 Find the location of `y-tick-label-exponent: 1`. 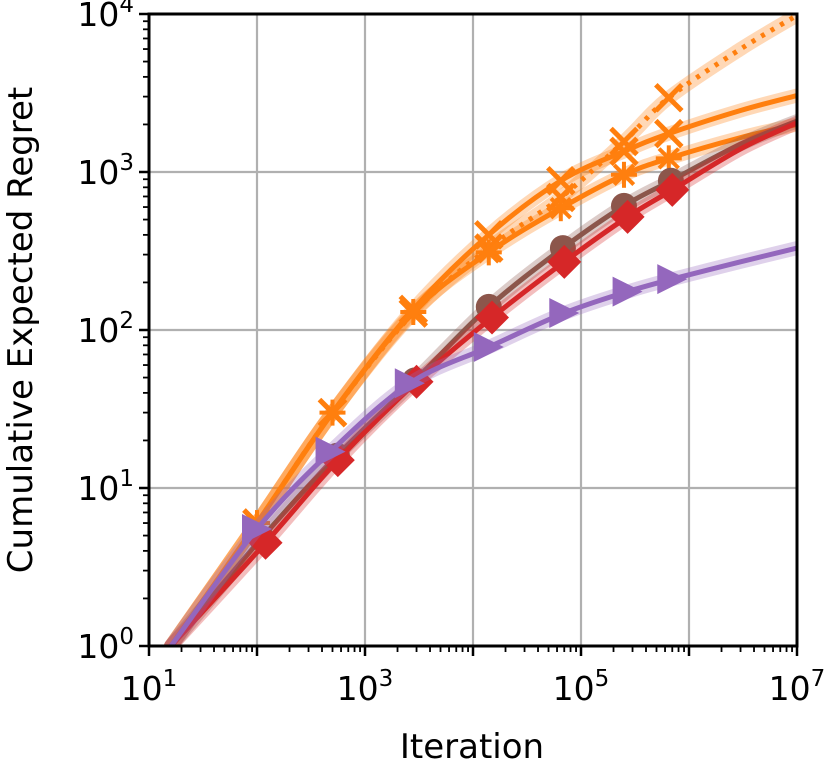

y-tick-label-exponent: 1 is located at coordinates (126, 479).